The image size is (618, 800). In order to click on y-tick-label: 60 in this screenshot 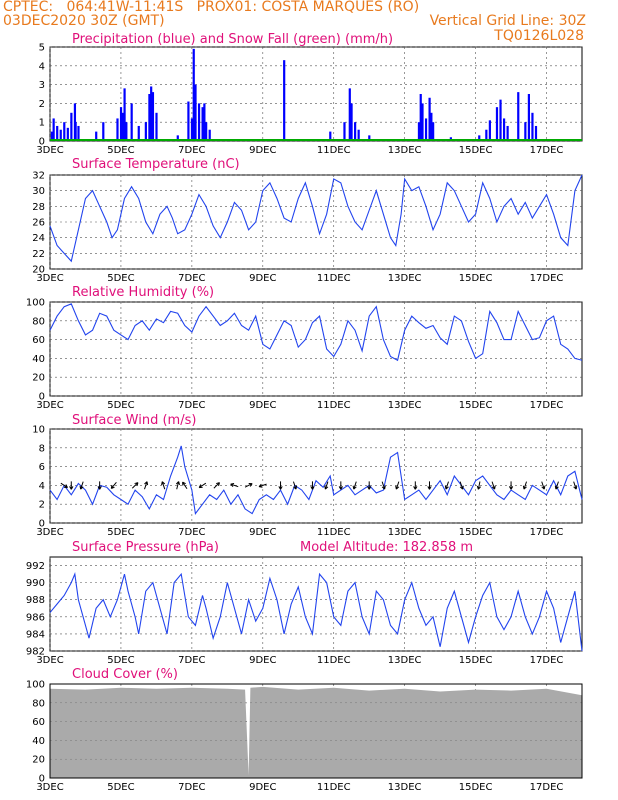, I will do `click(38, 340)`.